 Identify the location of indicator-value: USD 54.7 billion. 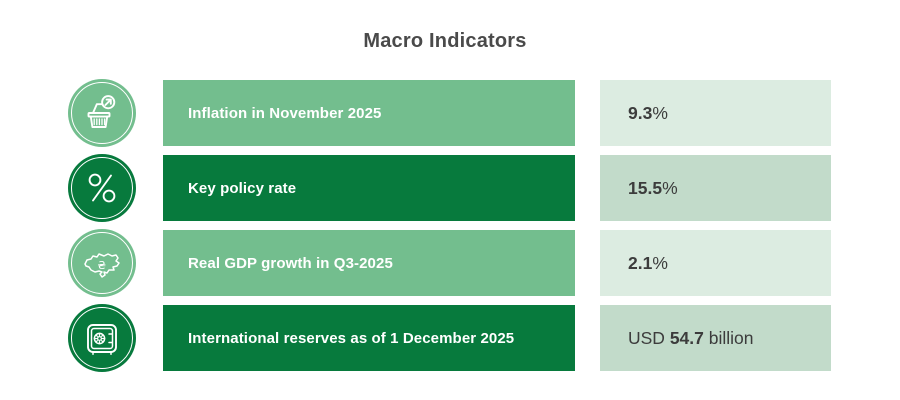
(691, 337).